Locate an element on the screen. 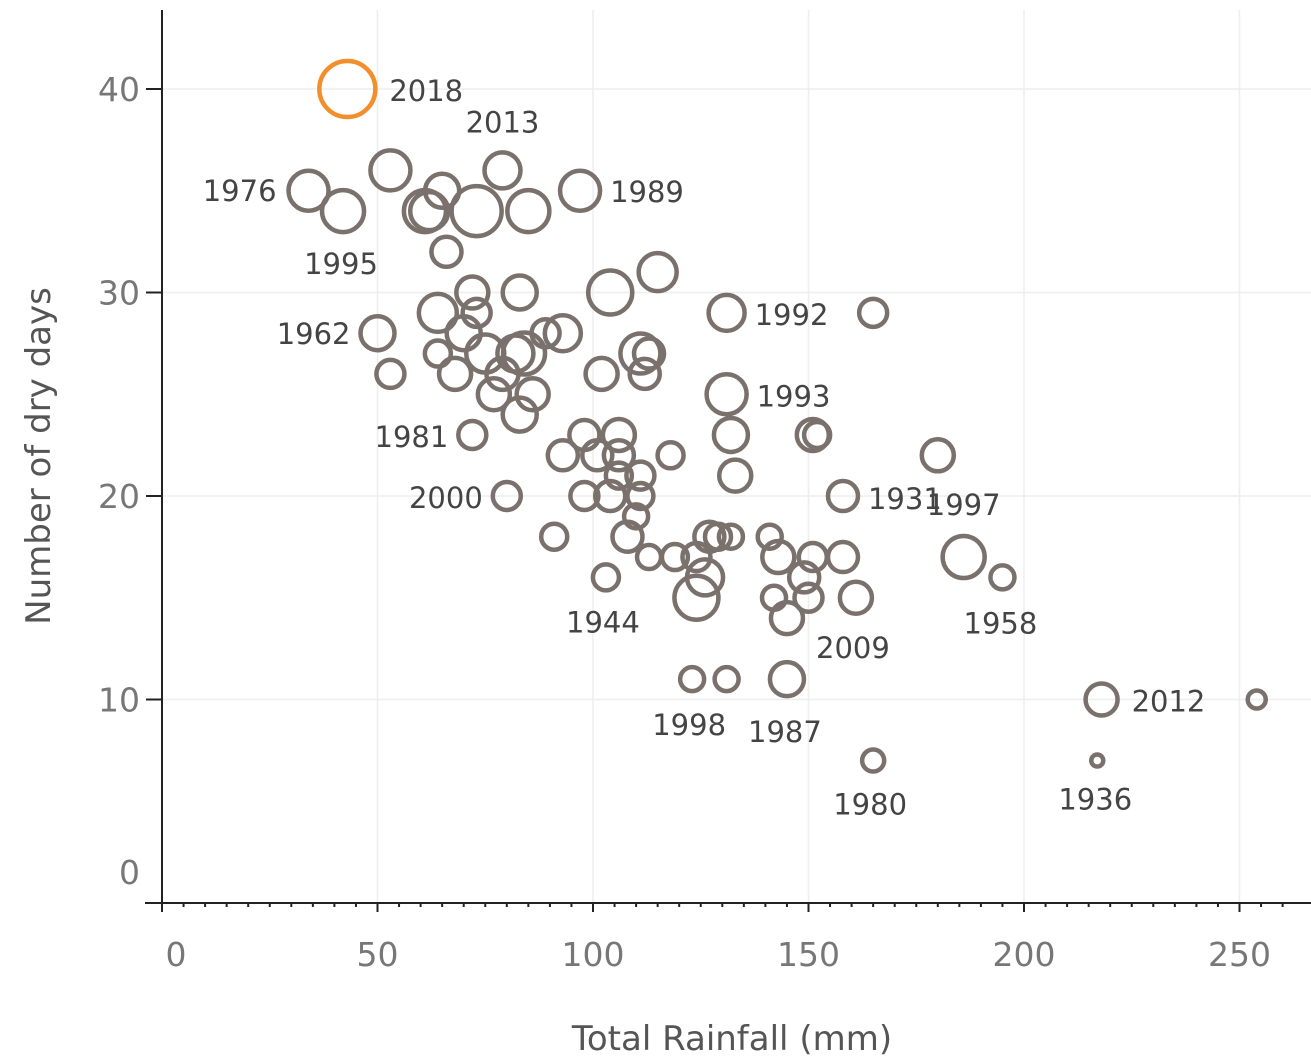 Image resolution: width=1311 pixels, height=1064 pixels. point-label: 2009 is located at coordinates (853, 648).